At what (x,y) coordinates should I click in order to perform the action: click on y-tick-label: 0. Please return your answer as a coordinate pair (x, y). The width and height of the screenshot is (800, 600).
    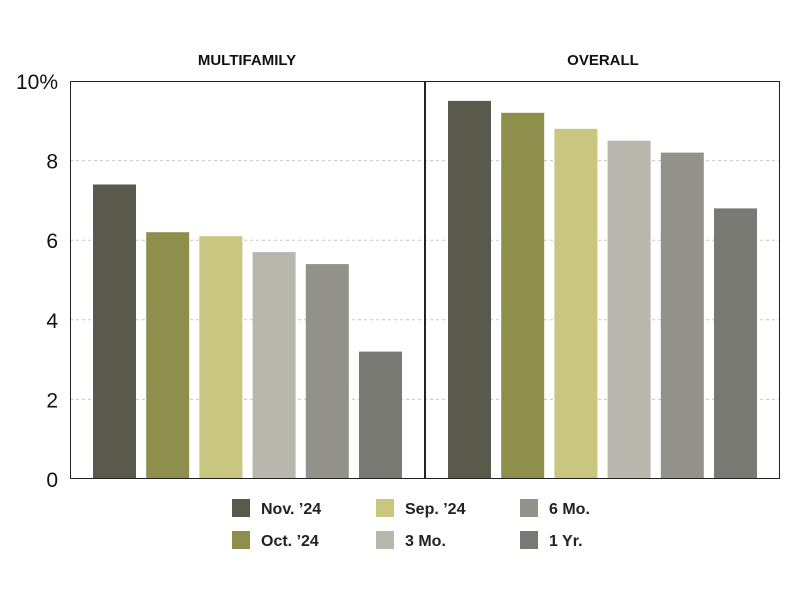
    Looking at the image, I should click on (52, 480).